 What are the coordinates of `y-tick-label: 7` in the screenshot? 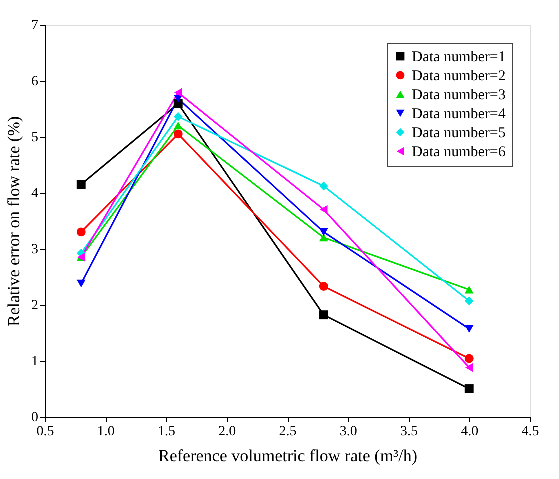 It's located at (35, 26).